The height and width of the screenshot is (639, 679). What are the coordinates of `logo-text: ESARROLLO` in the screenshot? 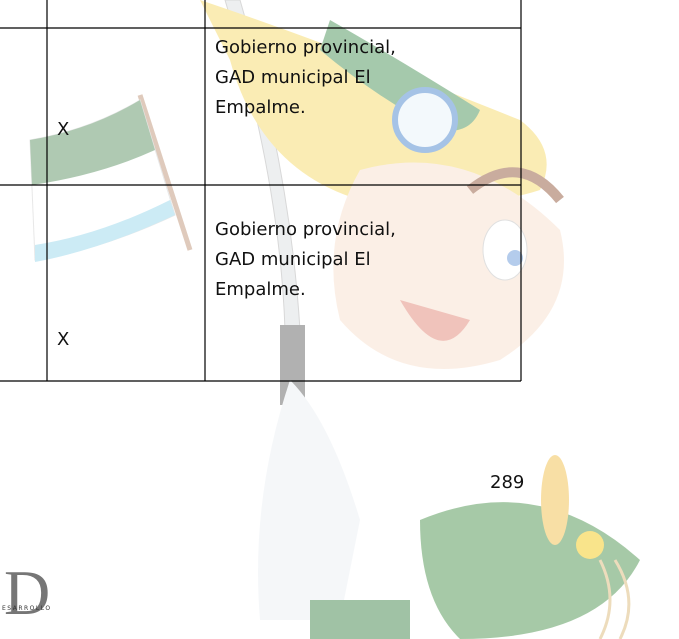 It's located at (27, 608).